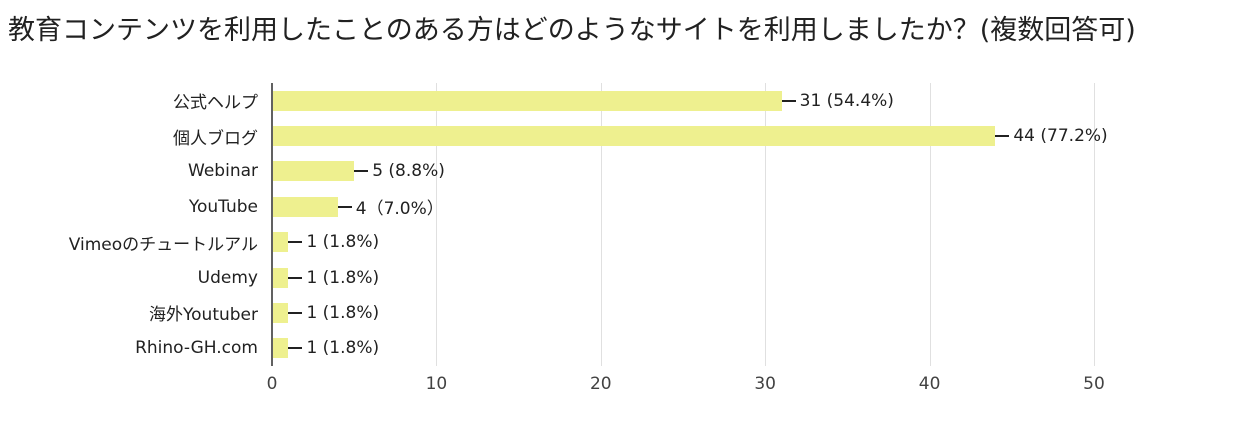 This screenshot has height=425, width=1246. I want to click on x-tick-label: 10, so click(436, 384).